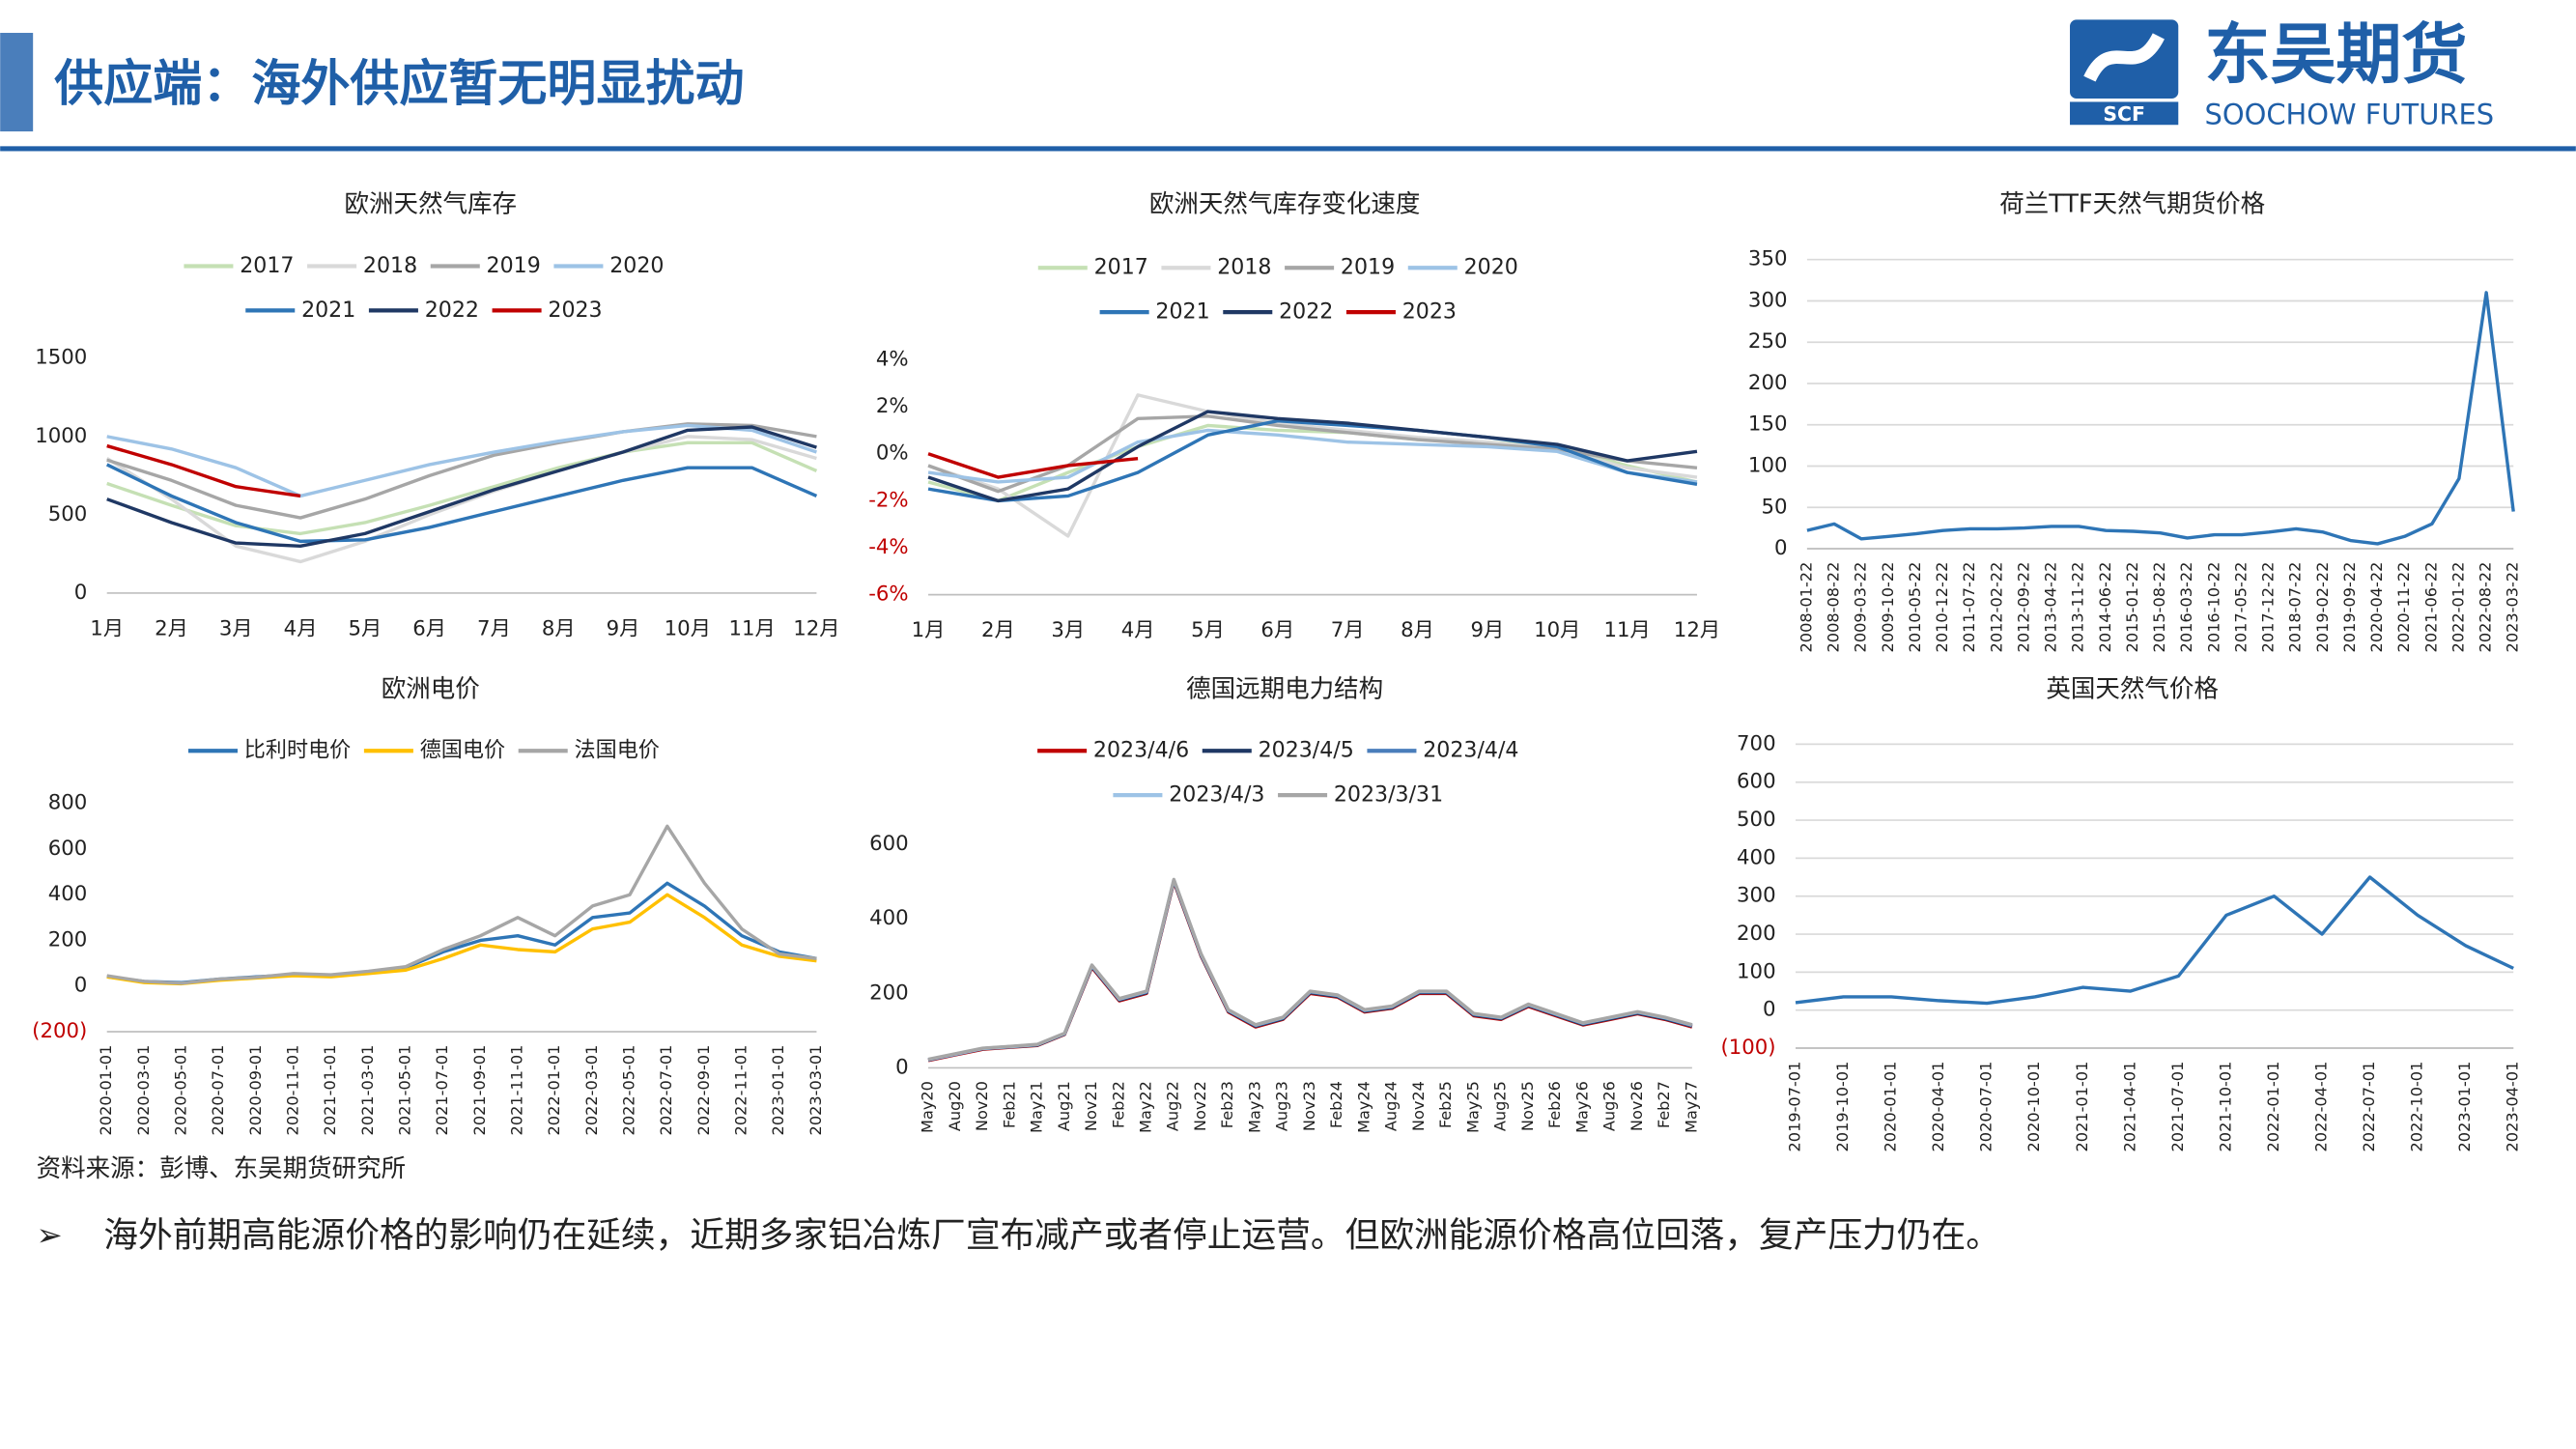  I want to click on legend-item: 2017, so click(239, 265).